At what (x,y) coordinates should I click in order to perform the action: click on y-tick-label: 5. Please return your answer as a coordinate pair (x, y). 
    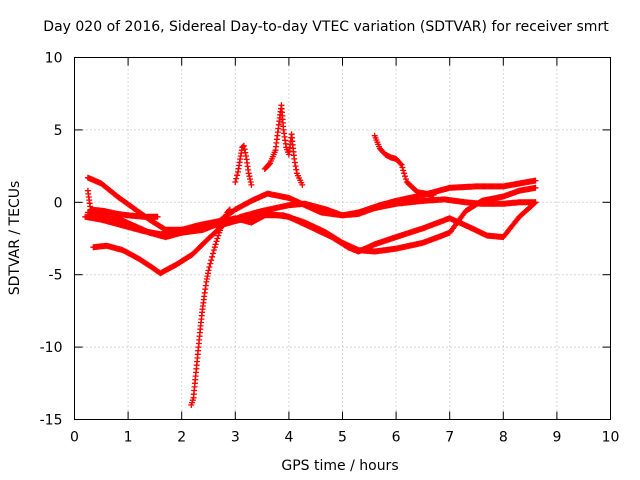
    Looking at the image, I should click on (58, 131).